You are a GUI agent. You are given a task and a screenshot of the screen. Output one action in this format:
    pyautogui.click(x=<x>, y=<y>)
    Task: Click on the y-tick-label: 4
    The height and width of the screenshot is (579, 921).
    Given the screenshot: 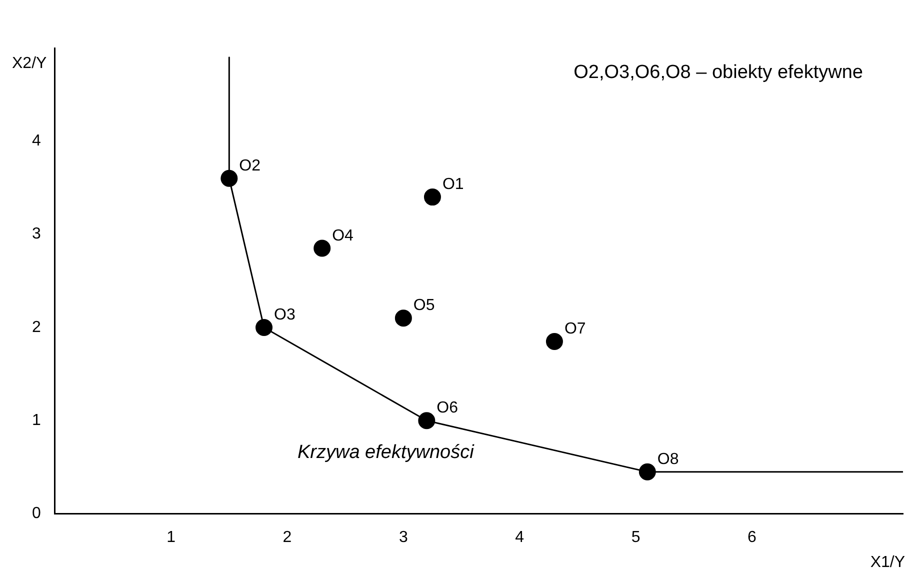 What is the action you would take?
    pyautogui.click(x=36, y=141)
    